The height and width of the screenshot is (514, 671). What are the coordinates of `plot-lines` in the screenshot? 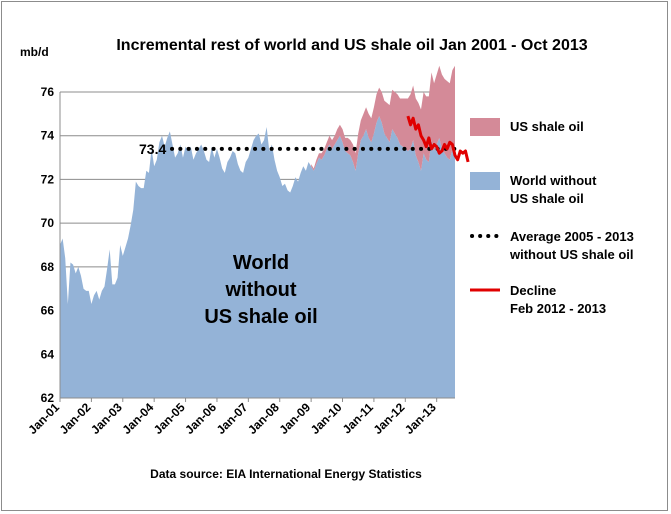 It's located at (320, 139).